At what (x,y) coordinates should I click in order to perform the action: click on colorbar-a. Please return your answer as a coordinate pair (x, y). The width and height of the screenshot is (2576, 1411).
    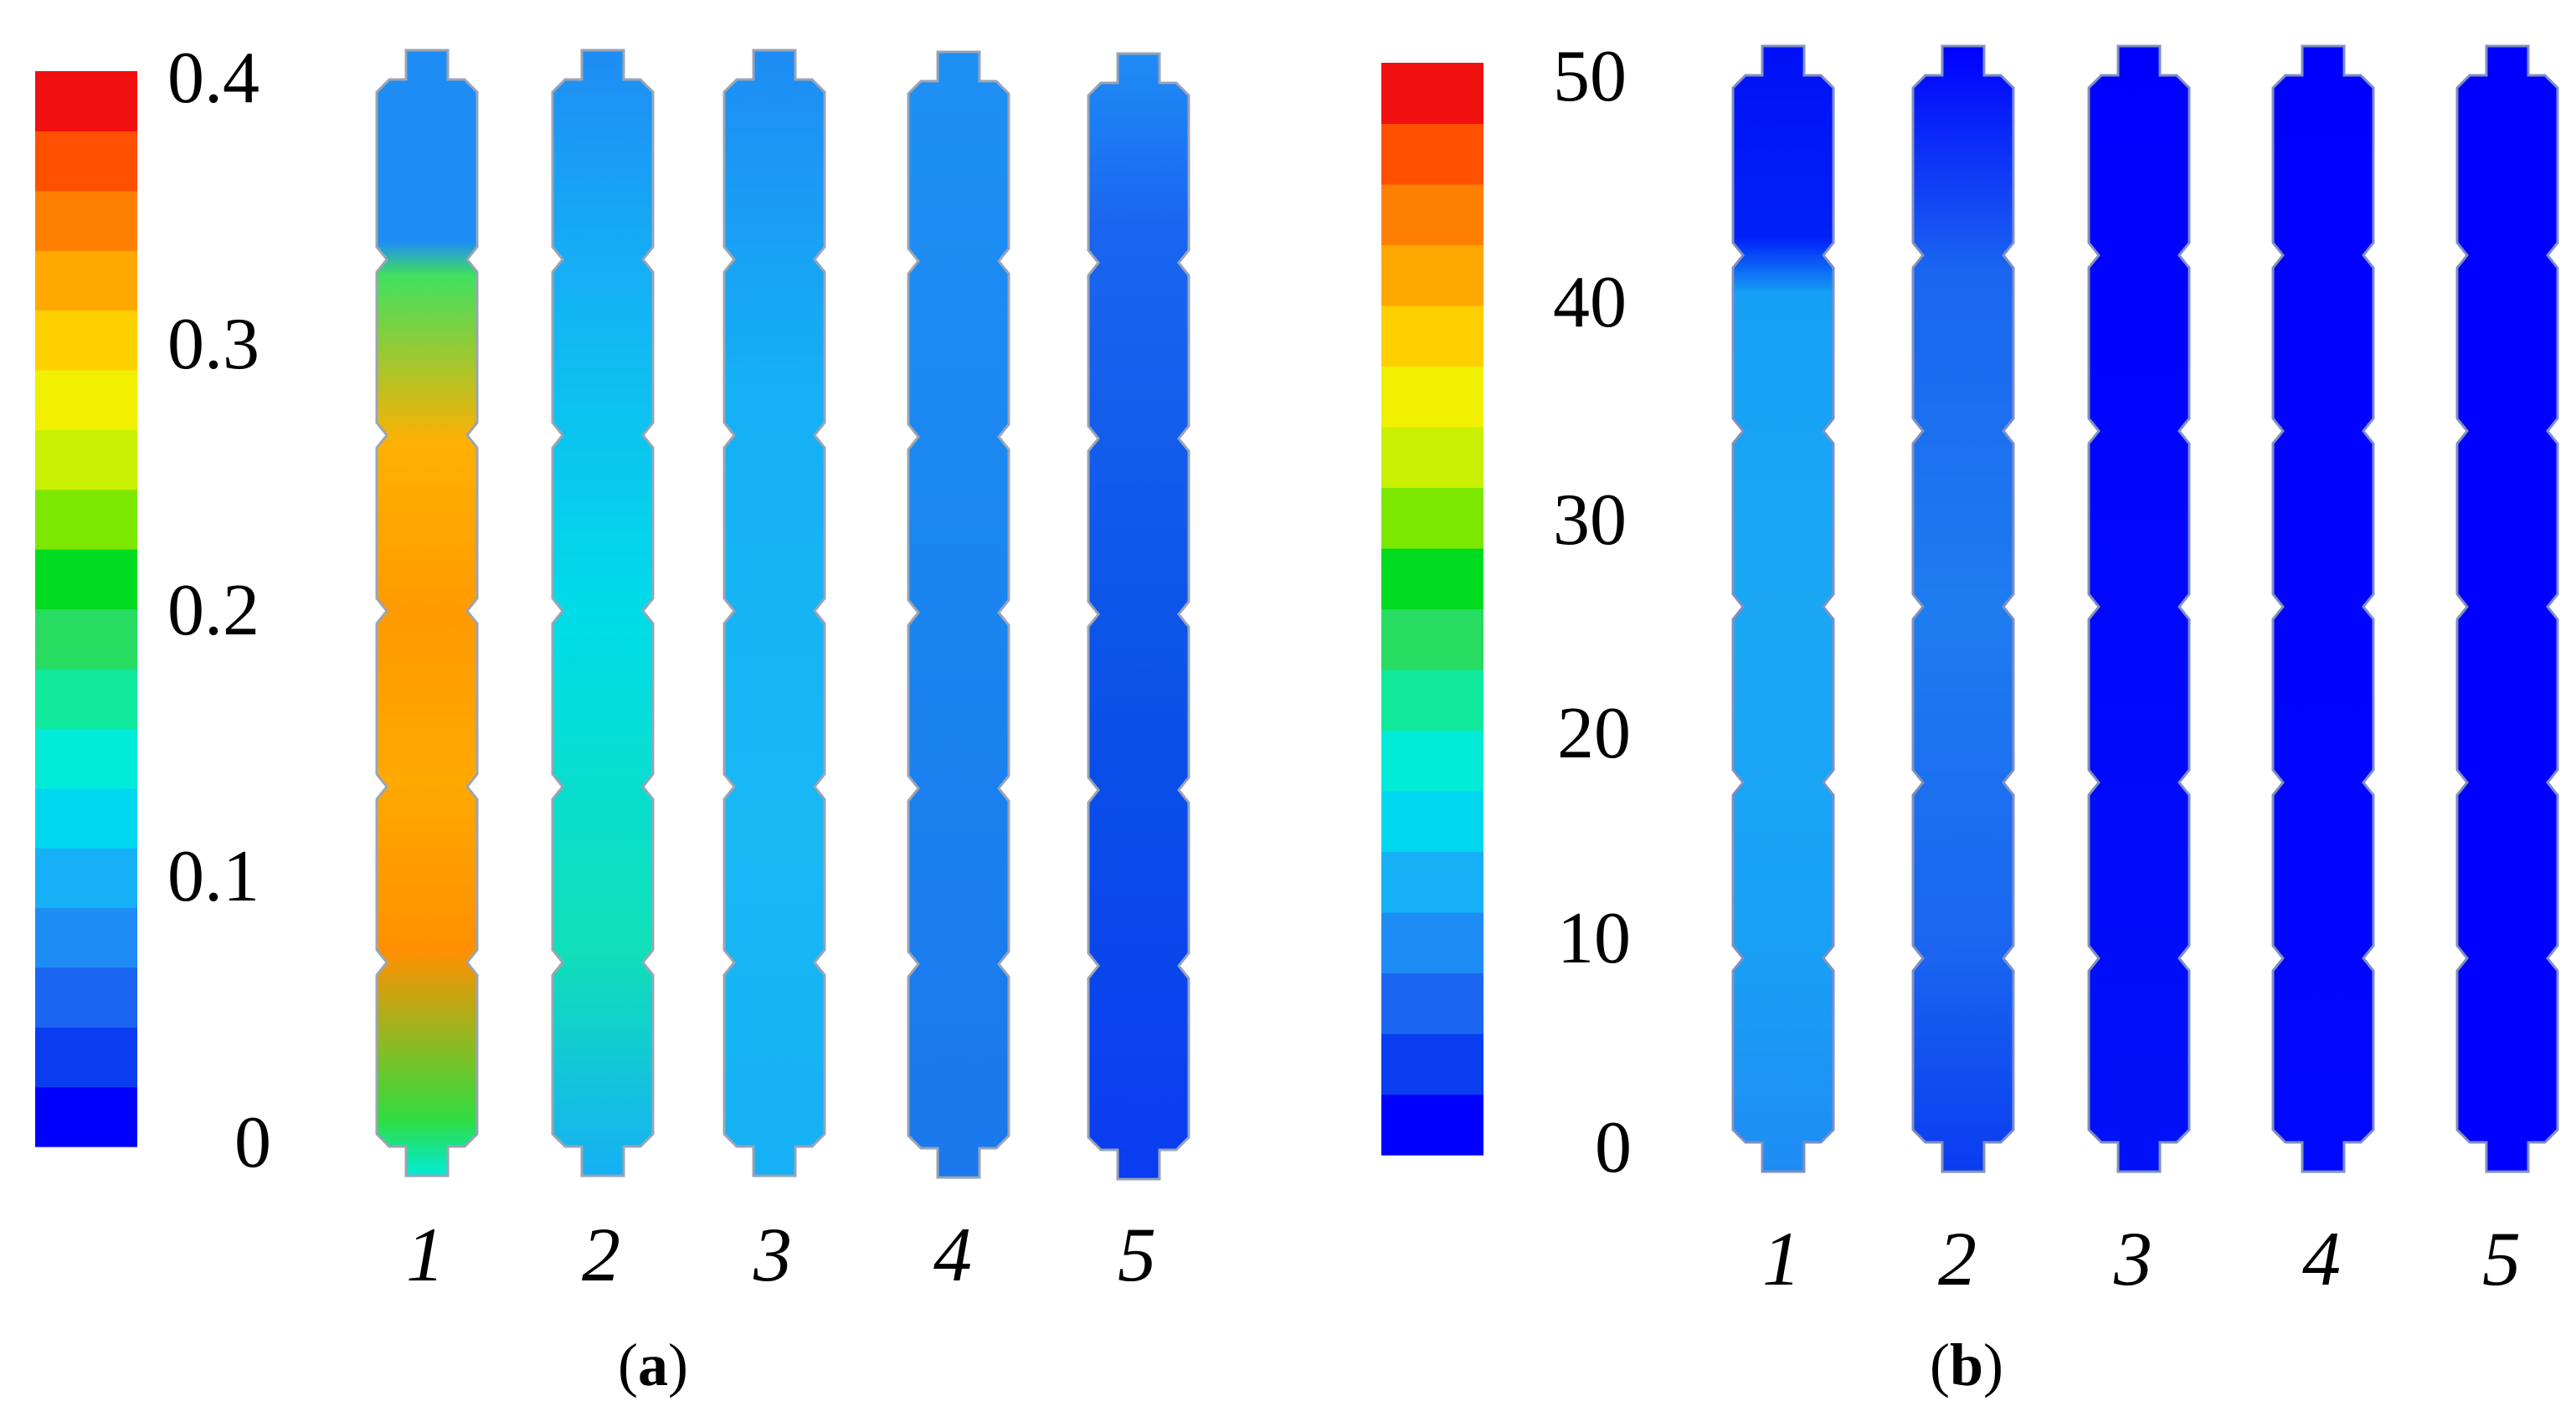
    Looking at the image, I should click on (86, 609).